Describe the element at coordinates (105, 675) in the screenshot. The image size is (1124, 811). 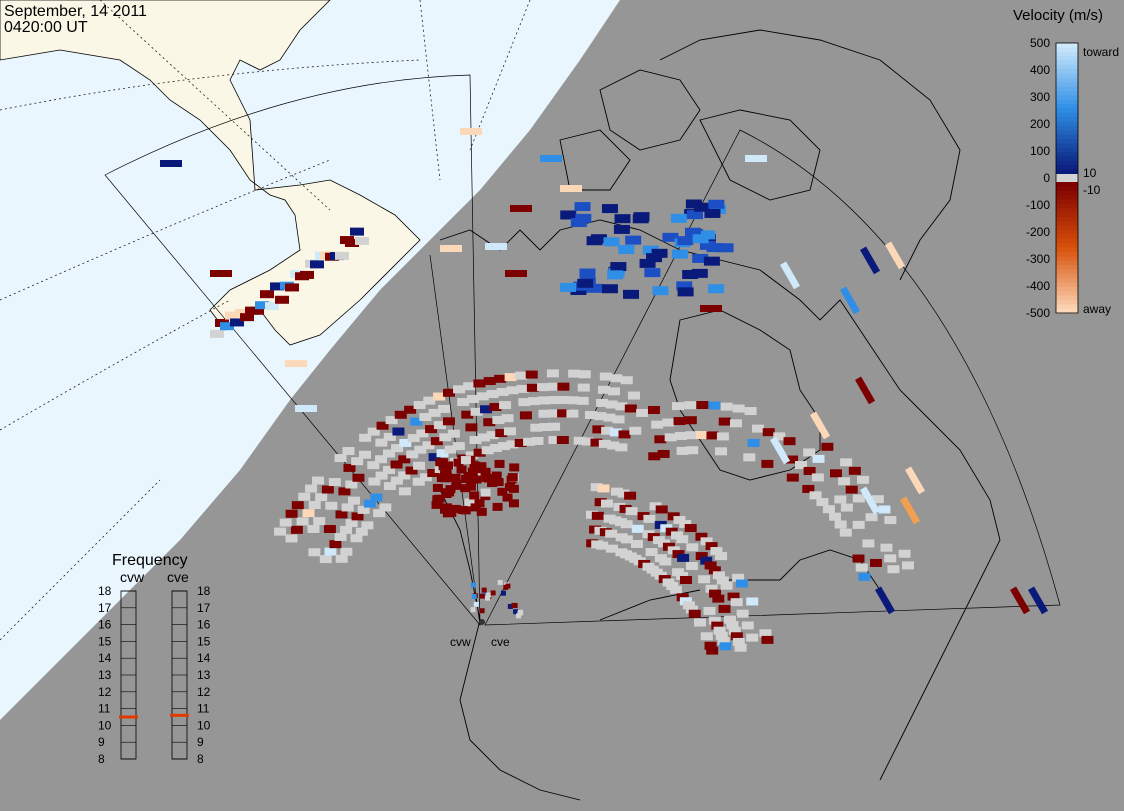
I see `freq-scale-label: 13` at that location.